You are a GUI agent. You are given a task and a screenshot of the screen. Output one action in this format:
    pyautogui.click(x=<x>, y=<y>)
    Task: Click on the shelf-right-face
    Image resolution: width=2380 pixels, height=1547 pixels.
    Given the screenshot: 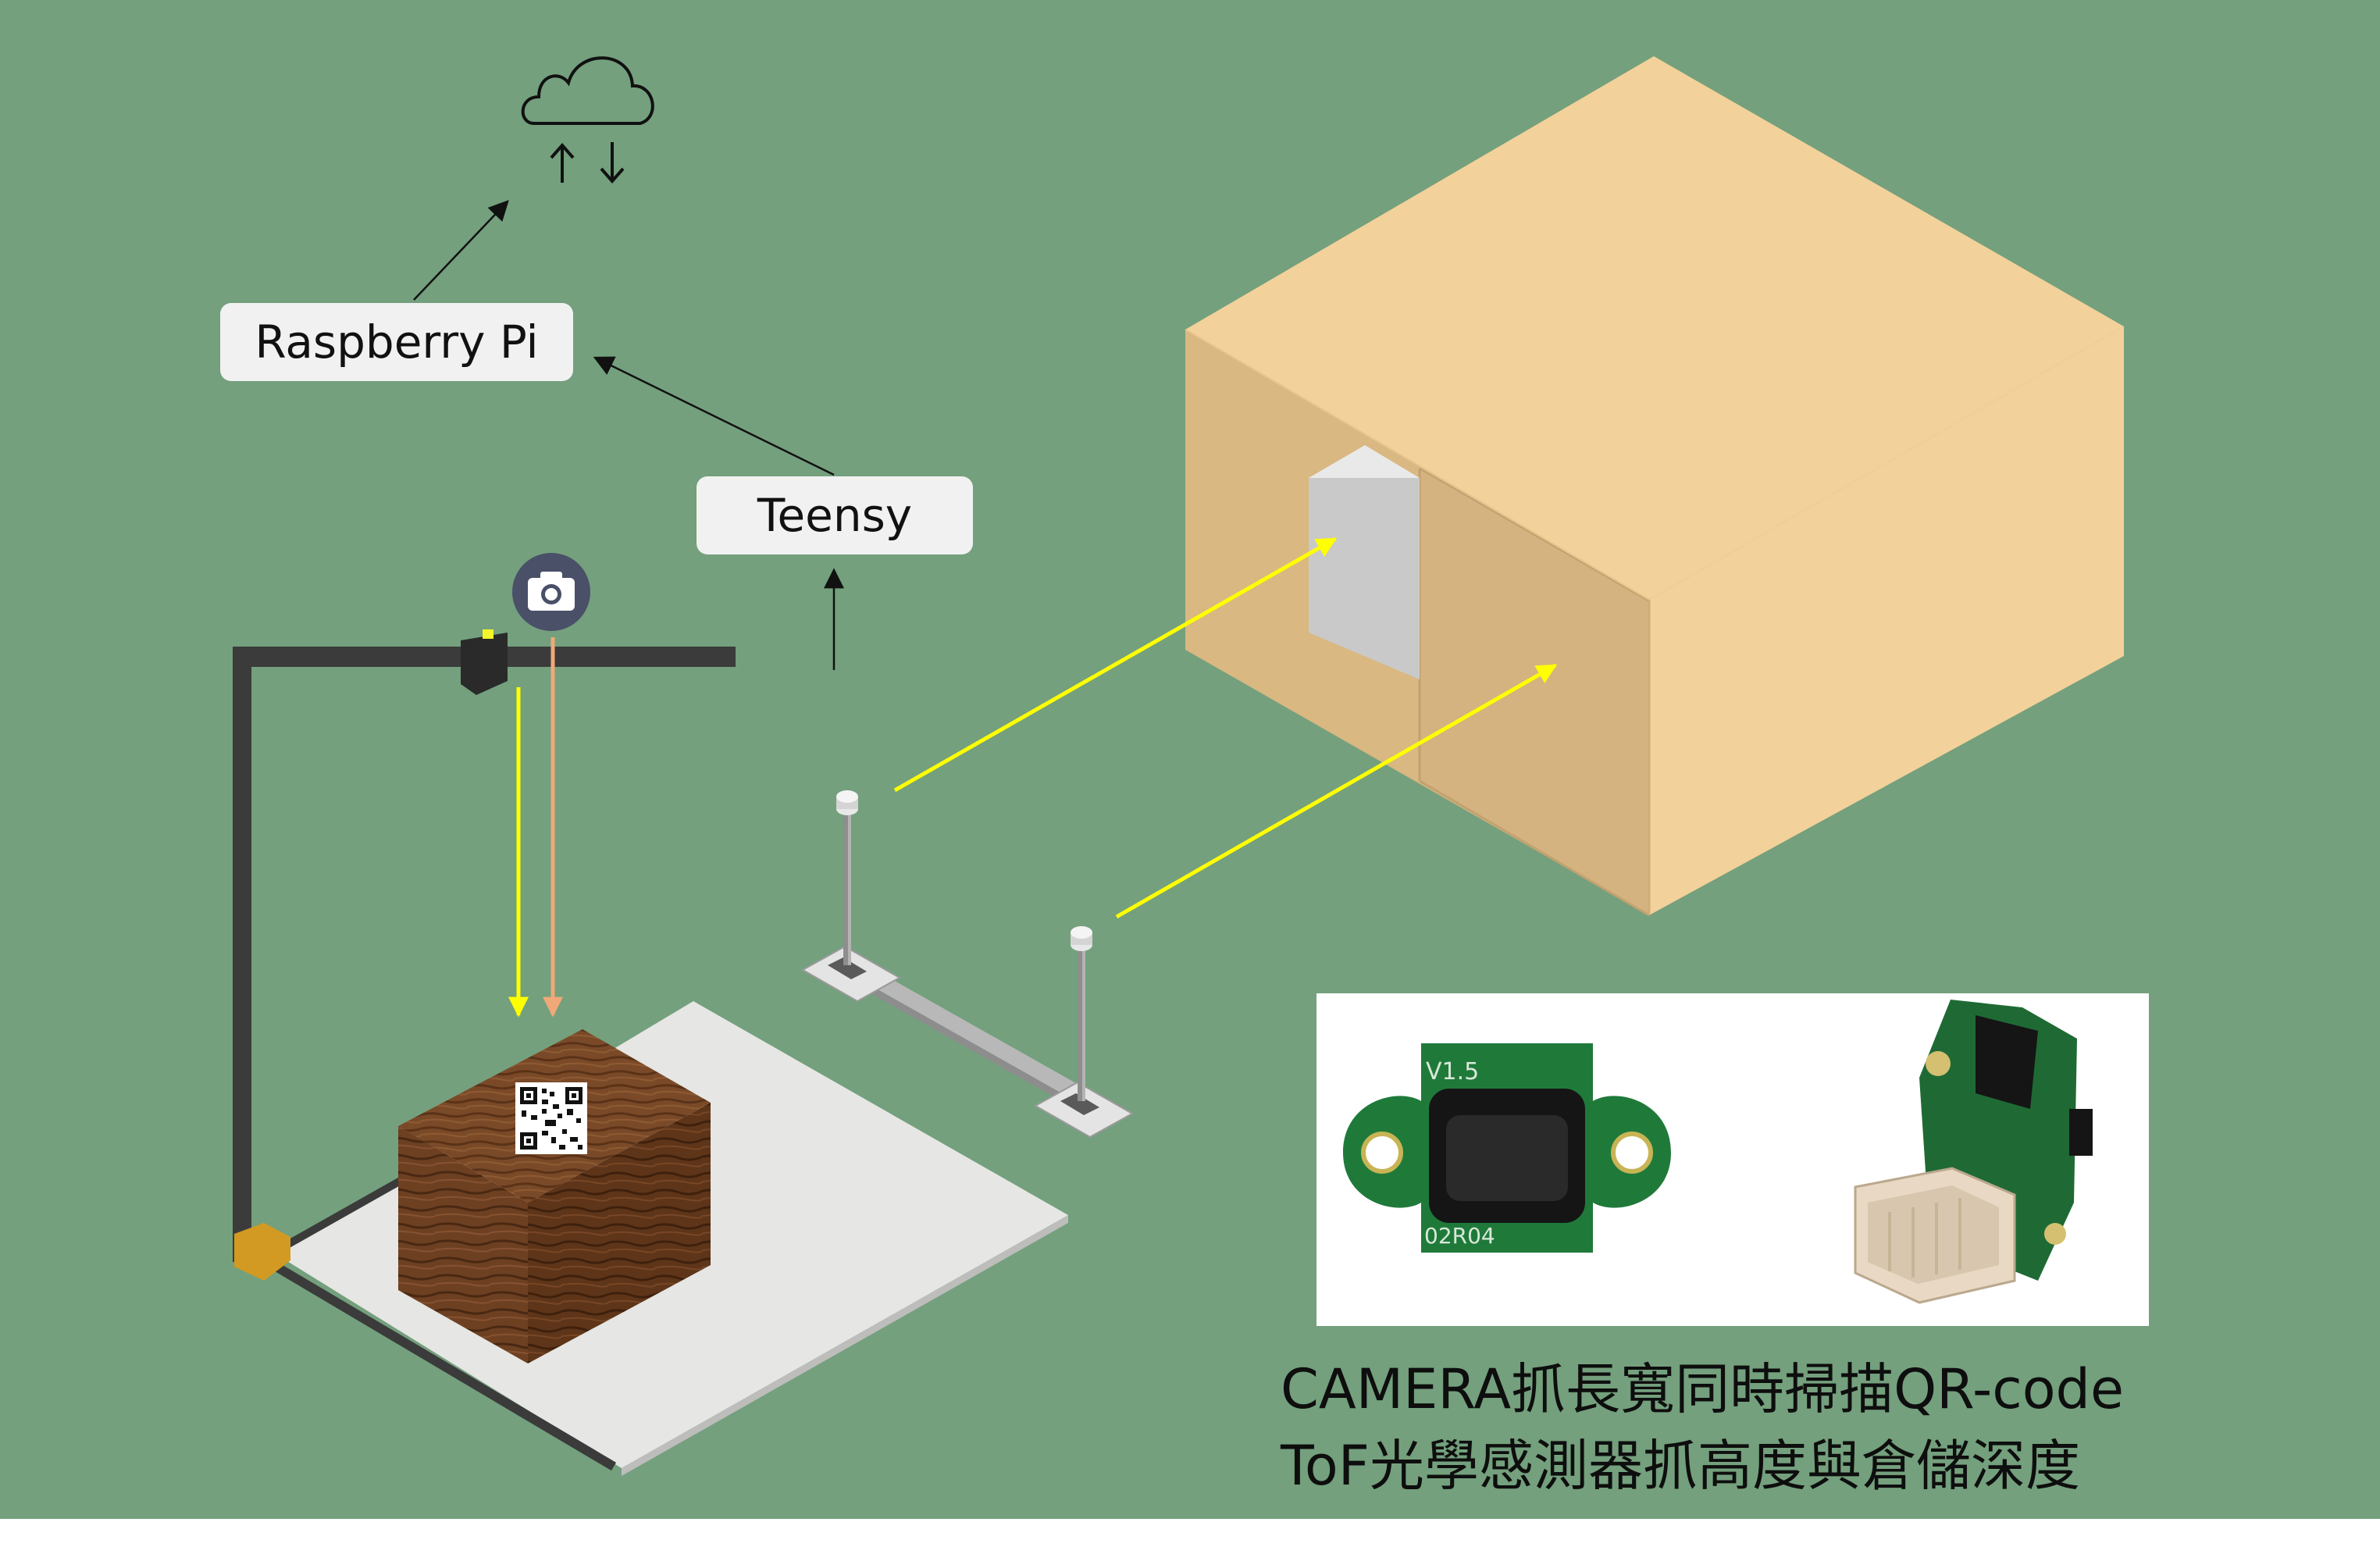 What is the action you would take?
    pyautogui.click(x=1886, y=620)
    